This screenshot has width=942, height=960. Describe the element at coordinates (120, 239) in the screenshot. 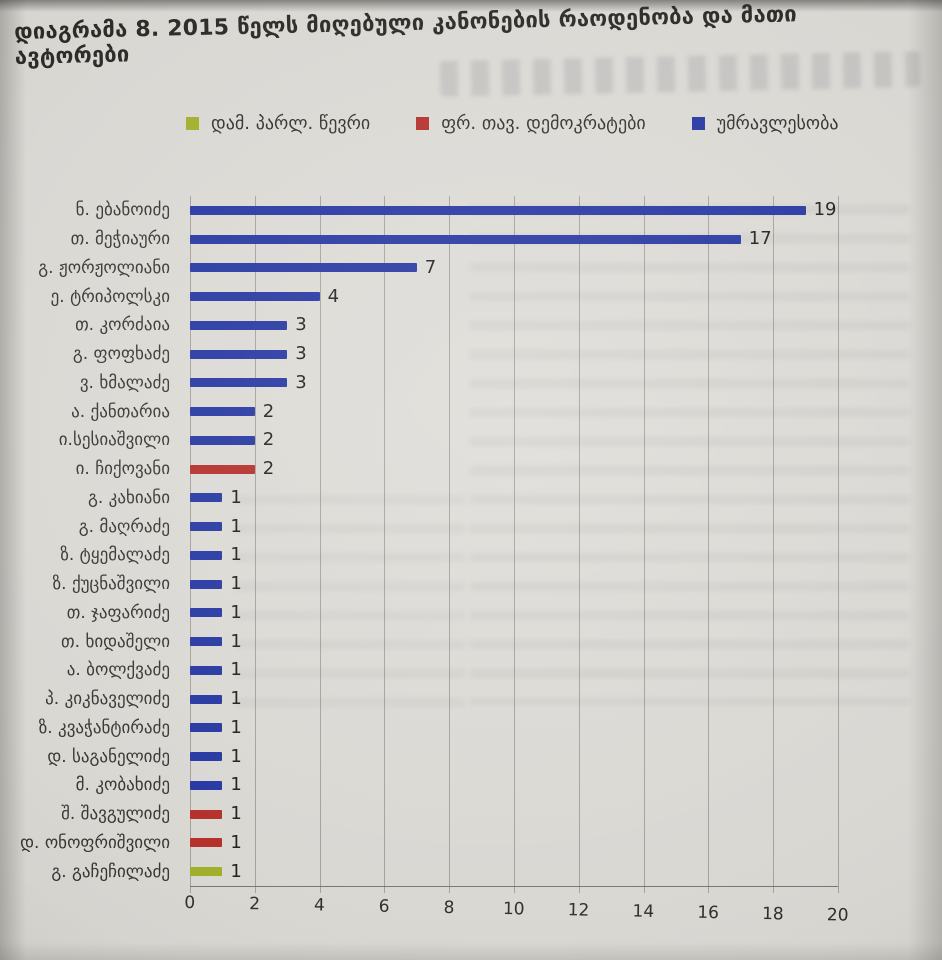

I see `category-label: თ. მეჭიაური` at that location.